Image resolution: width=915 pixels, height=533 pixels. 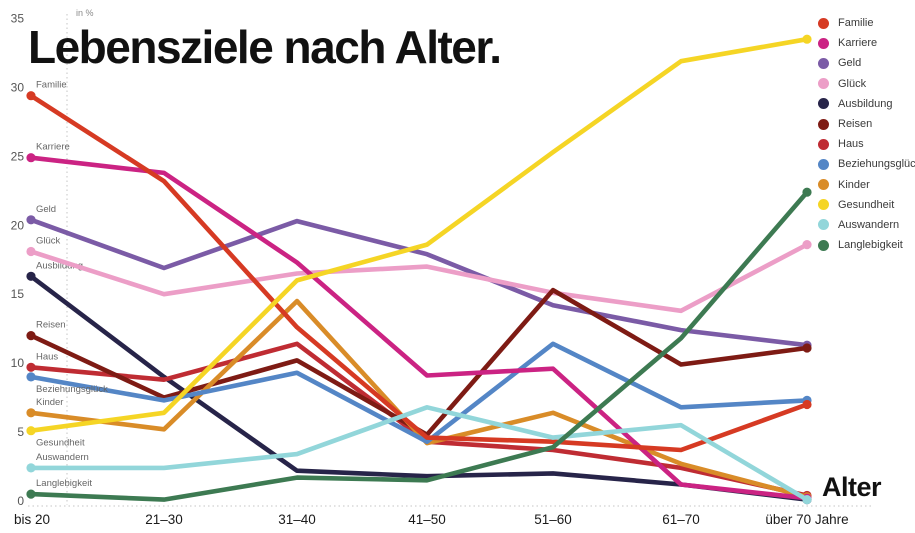 I want to click on y-axis-tick-label: 20, so click(x=18, y=225).